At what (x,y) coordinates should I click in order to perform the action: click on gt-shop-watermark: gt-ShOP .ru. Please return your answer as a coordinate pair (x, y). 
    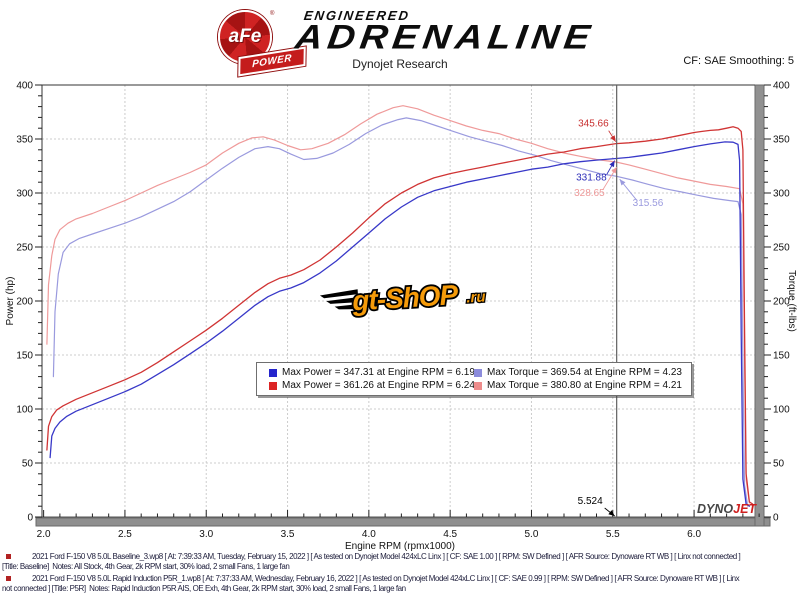
    Looking at the image, I should click on (410, 293).